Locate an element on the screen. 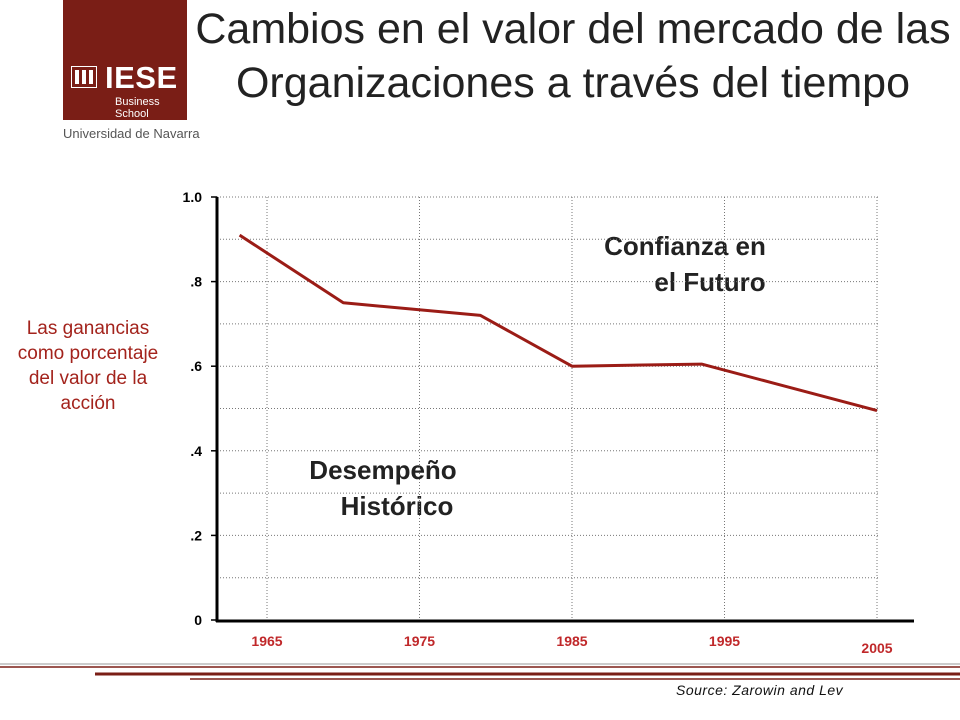 The height and width of the screenshot is (720, 960). x-tick-label: 2005 is located at coordinates (876, 648).